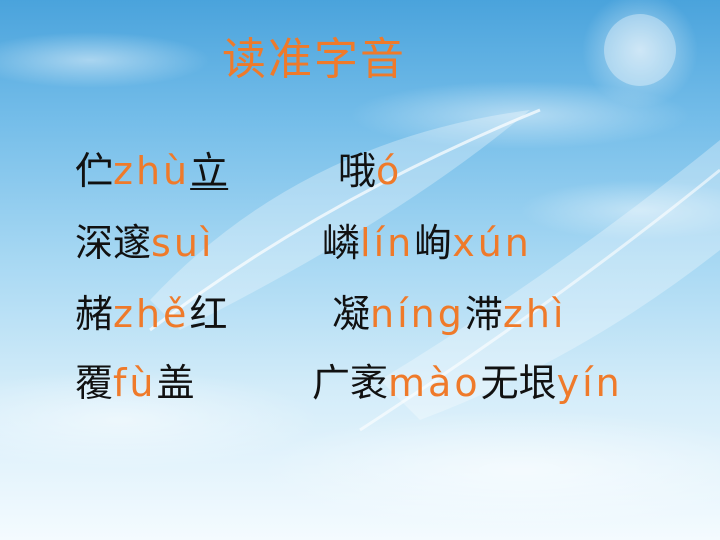 Image resolution: width=720 pixels, height=540 pixels. I want to click on pinyin: suì, so click(183, 243).